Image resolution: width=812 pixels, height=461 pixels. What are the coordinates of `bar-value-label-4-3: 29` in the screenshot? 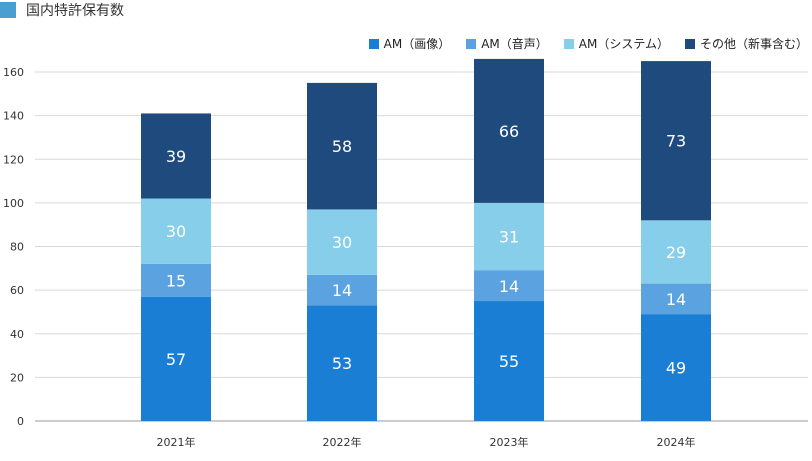 It's located at (676, 252).